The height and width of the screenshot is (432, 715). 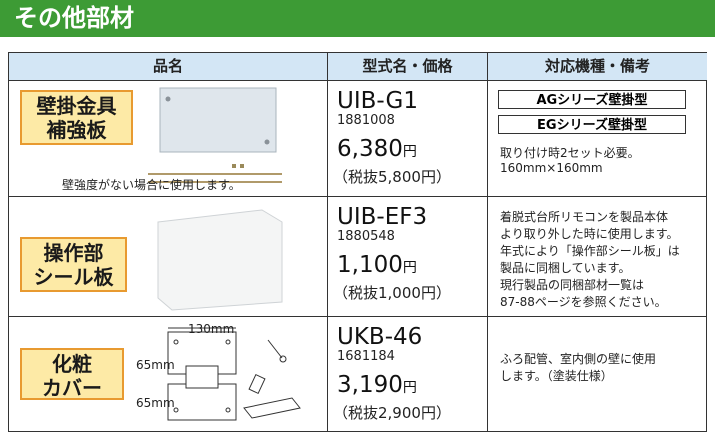 I want to click on note-line: 着脱式台所リモコンを製品本体, so click(x=584, y=217).